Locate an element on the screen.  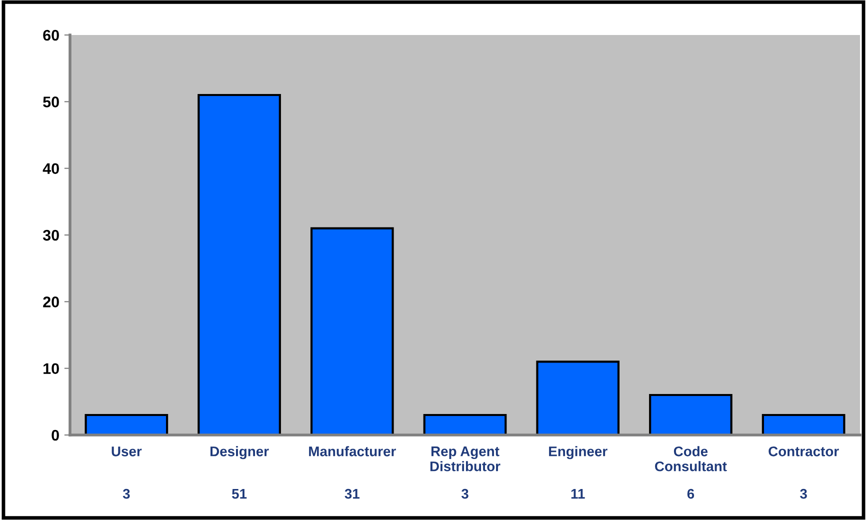
x-tick-label: Manufacturer is located at coordinates (352, 451).